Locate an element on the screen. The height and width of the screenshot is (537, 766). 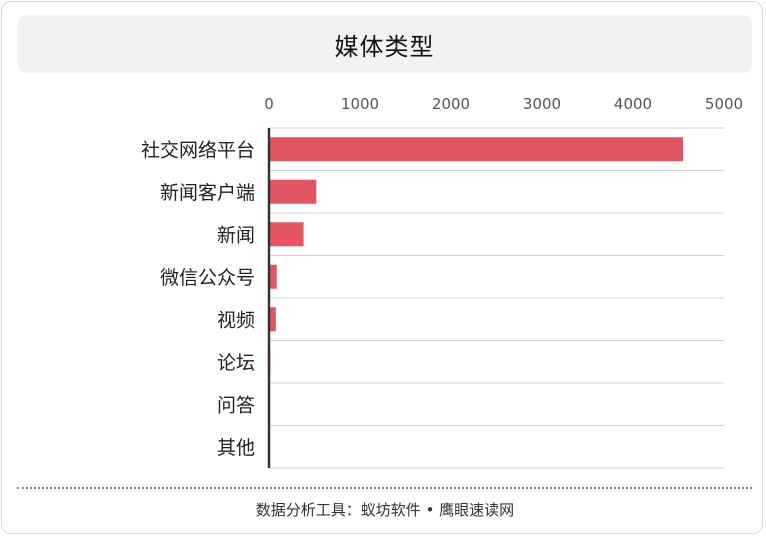
x-tick-label: 5000 is located at coordinates (724, 104).